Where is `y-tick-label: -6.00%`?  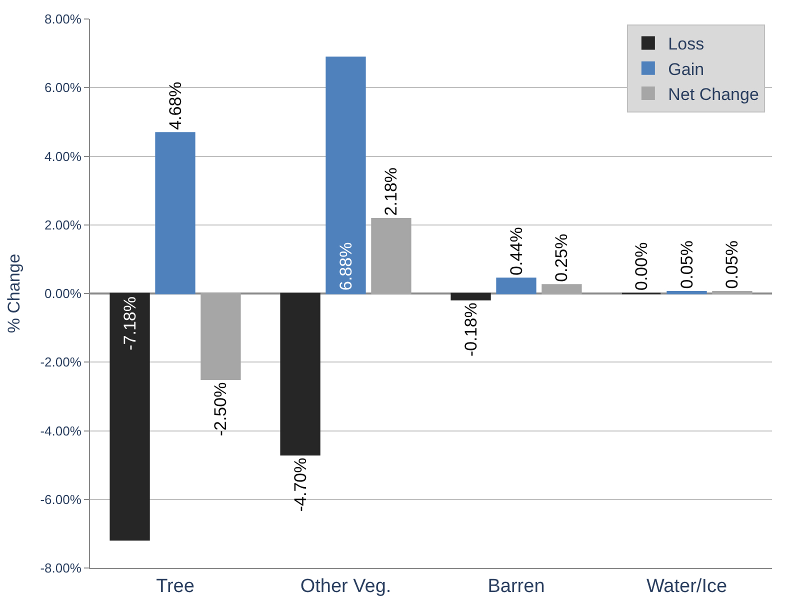
y-tick-label: -6.00% is located at coordinates (61, 499).